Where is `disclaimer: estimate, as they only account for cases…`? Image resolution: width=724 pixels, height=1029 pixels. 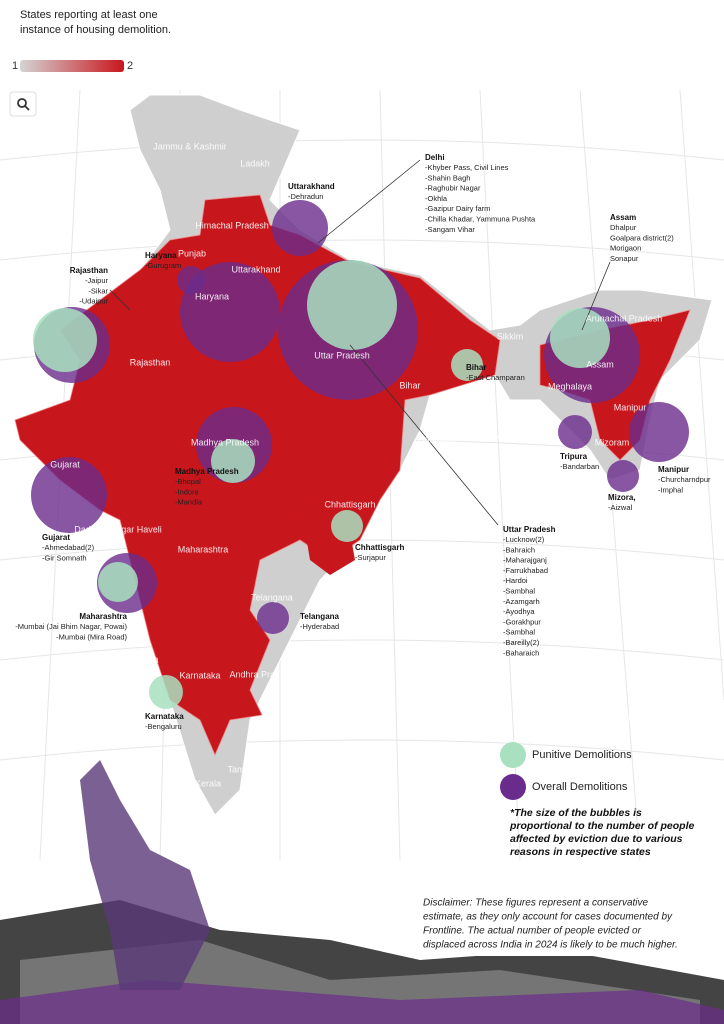
disclaimer: estimate, as they only account for cases… is located at coordinates (548, 917).